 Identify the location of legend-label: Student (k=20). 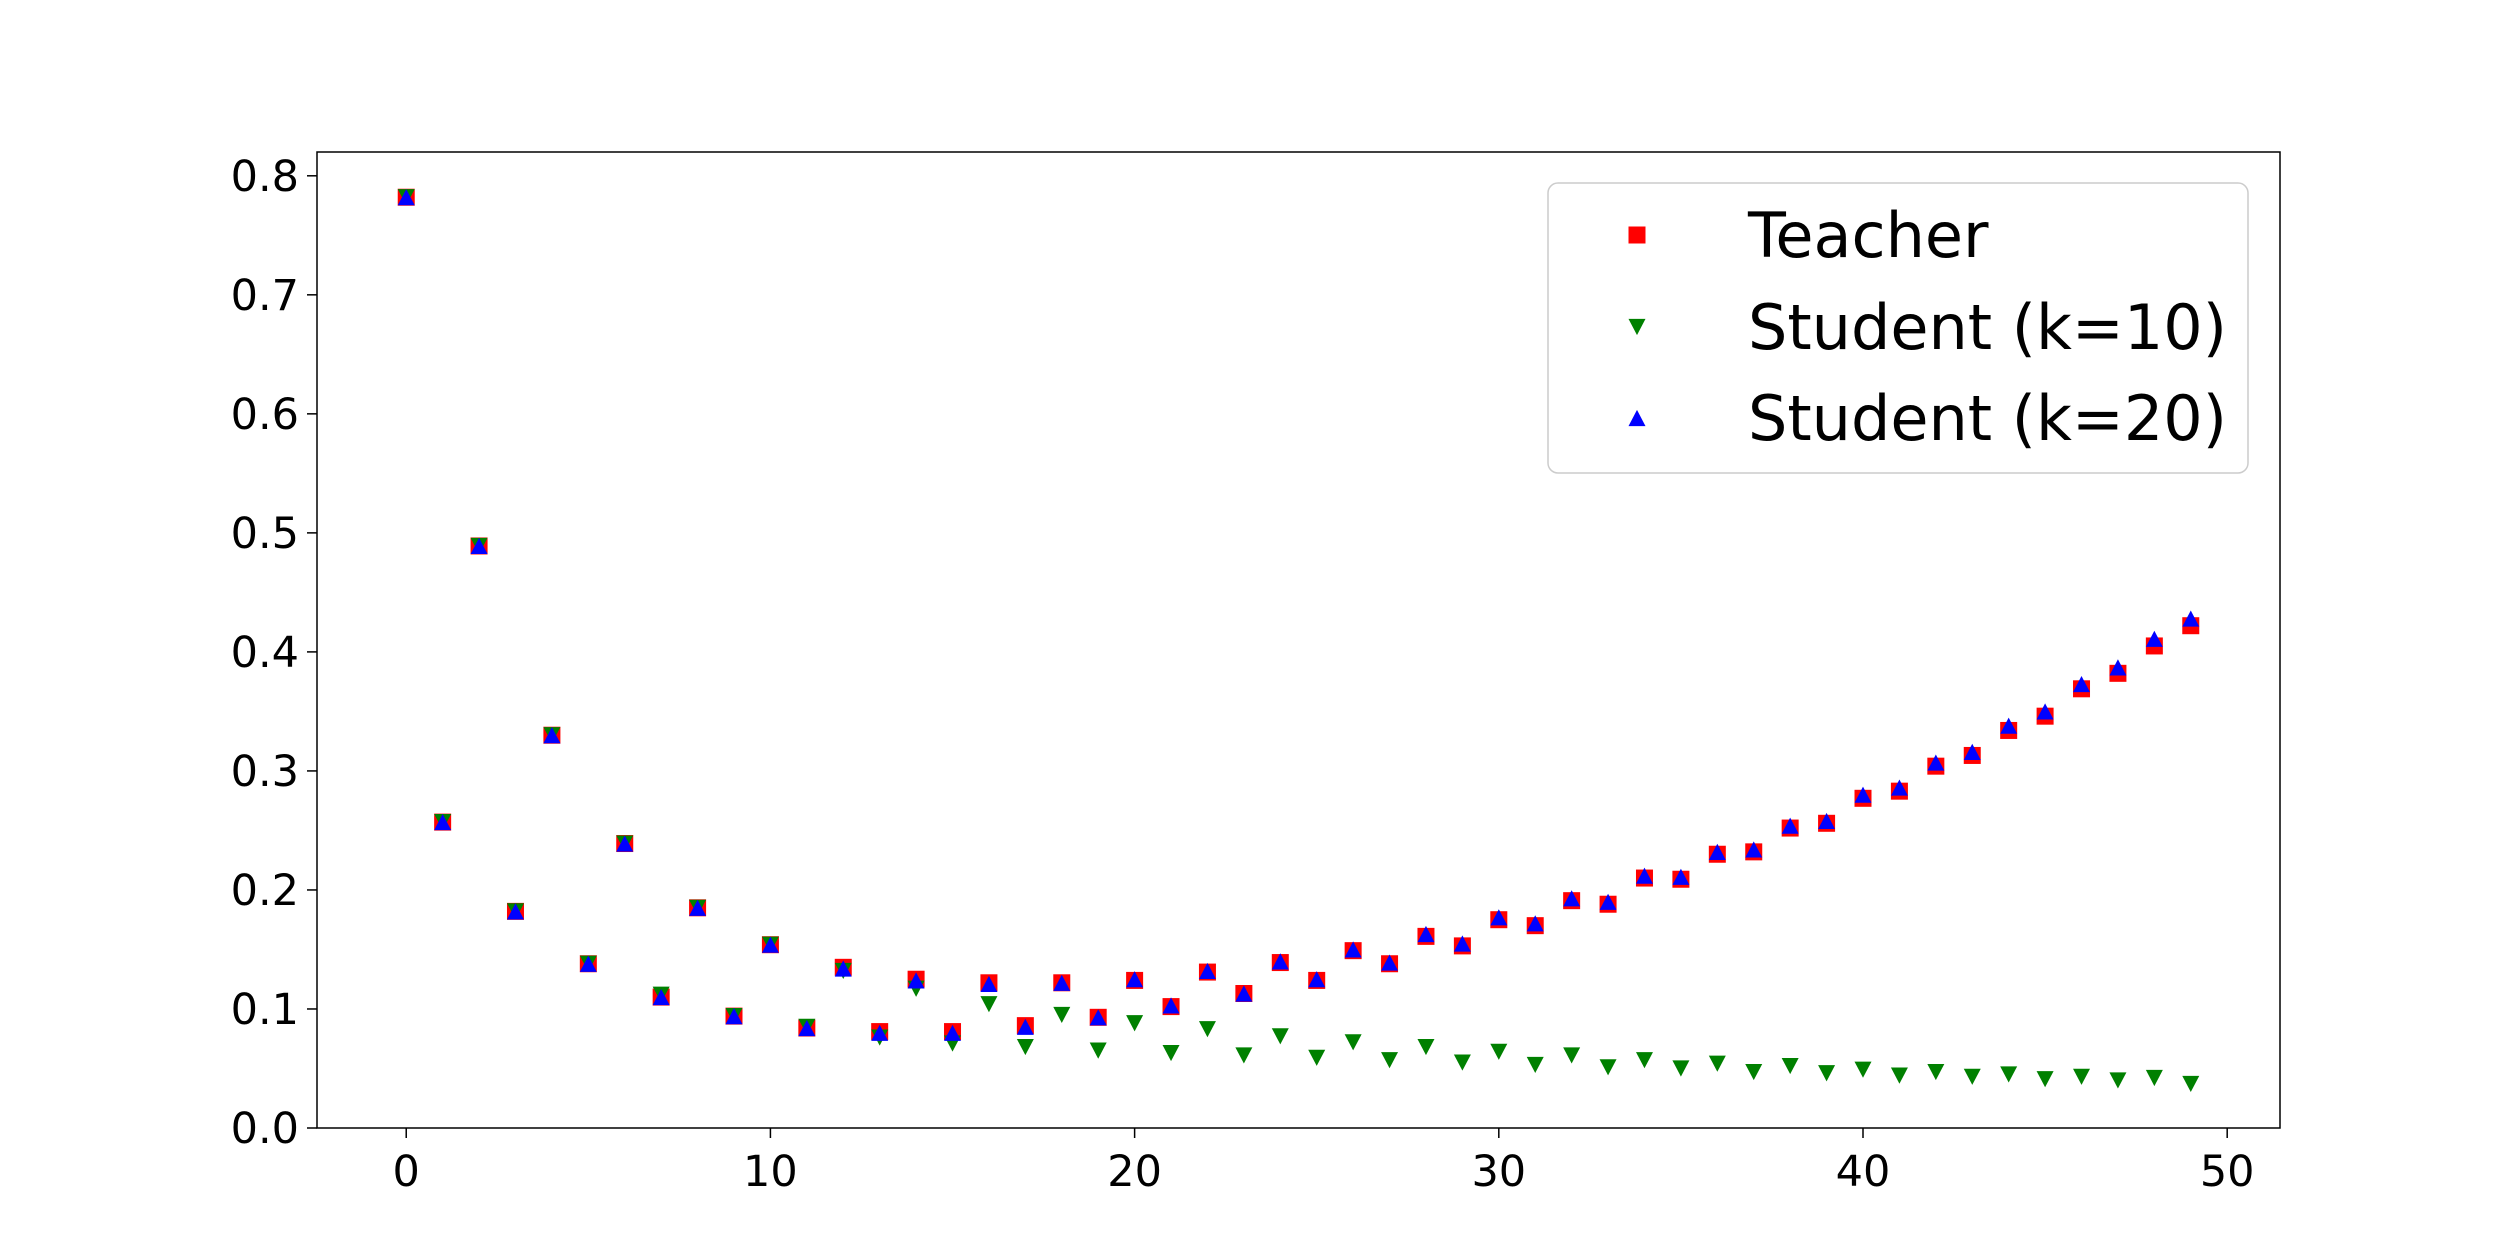
(1987, 418).